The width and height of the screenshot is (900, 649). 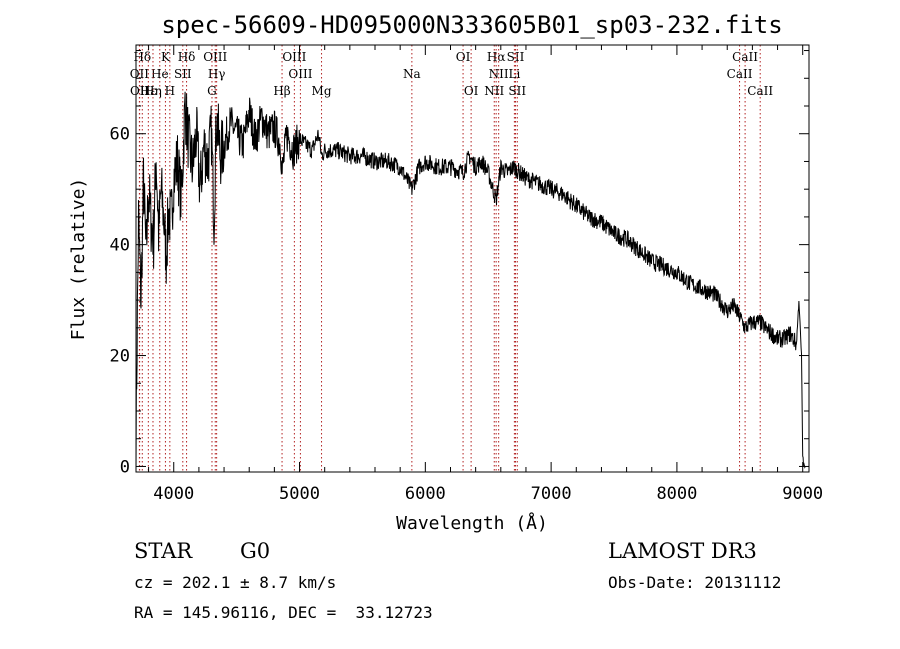 What do you see at coordinates (153, 91) in the screenshot?
I see `line-label-20: Hη` at bounding box center [153, 91].